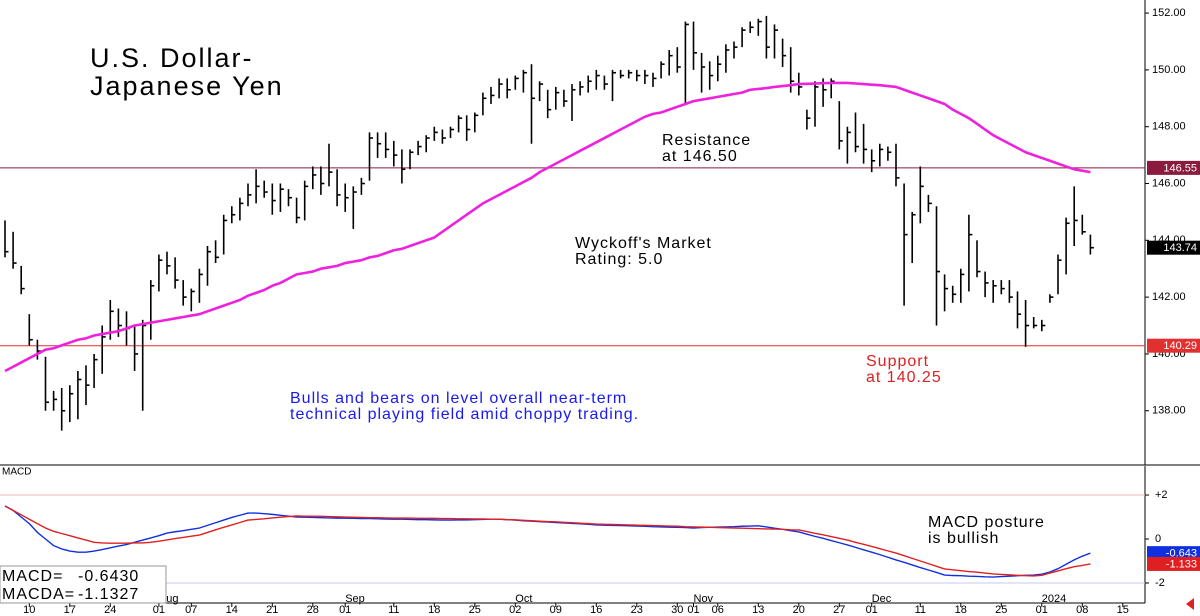  What do you see at coordinates (1054, 599) in the screenshot?
I see `month-label: 2024` at bounding box center [1054, 599].